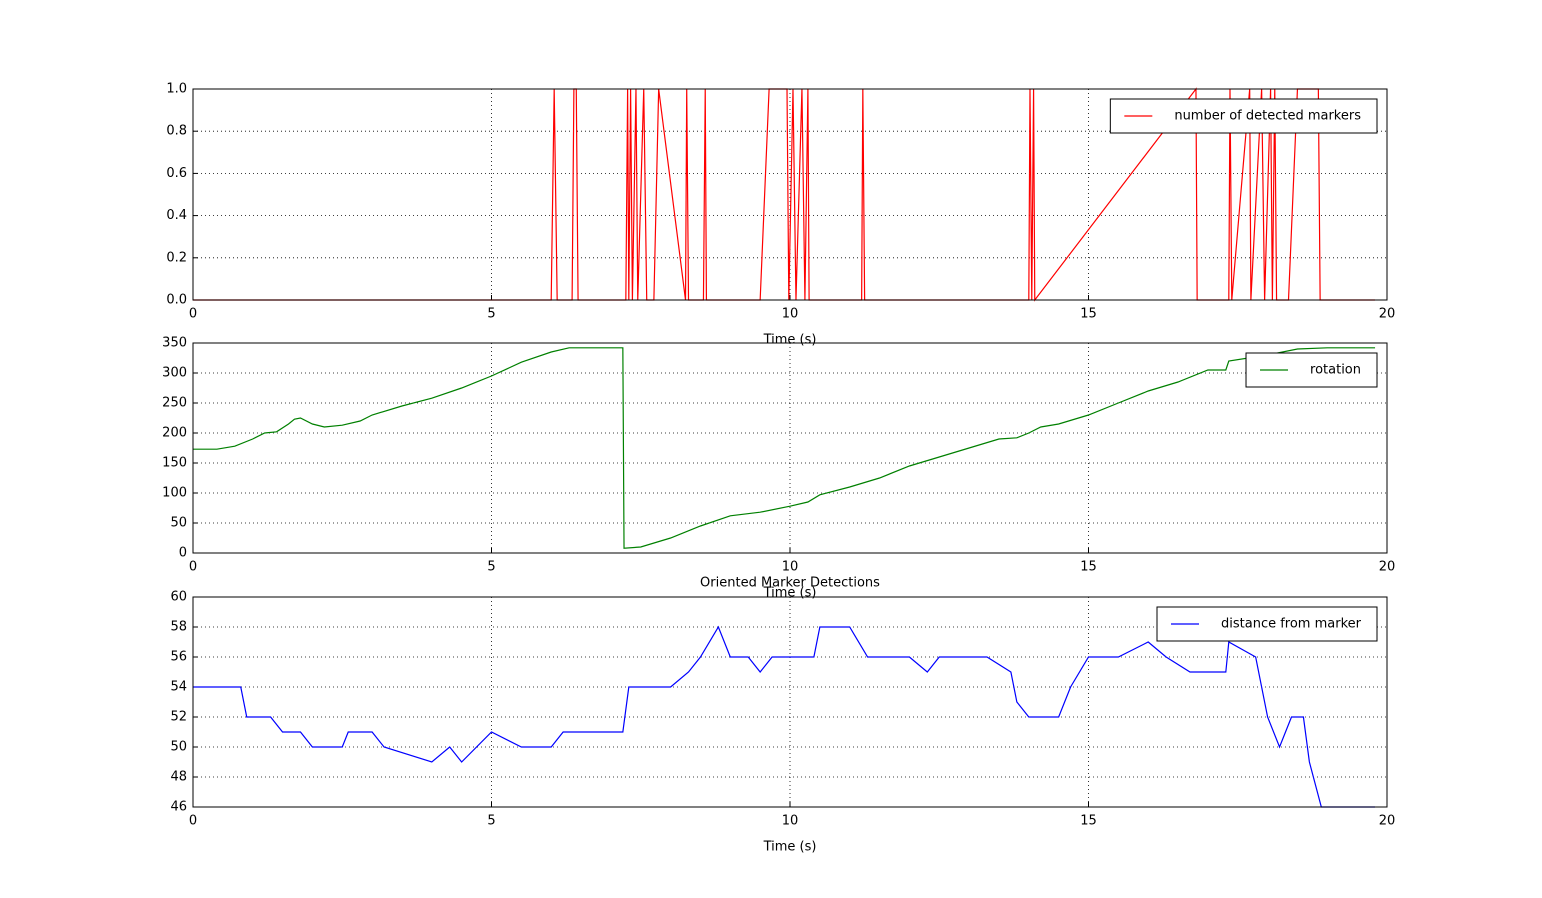  What do you see at coordinates (176, 300) in the screenshot?
I see `y-tick-label: 0.0` at bounding box center [176, 300].